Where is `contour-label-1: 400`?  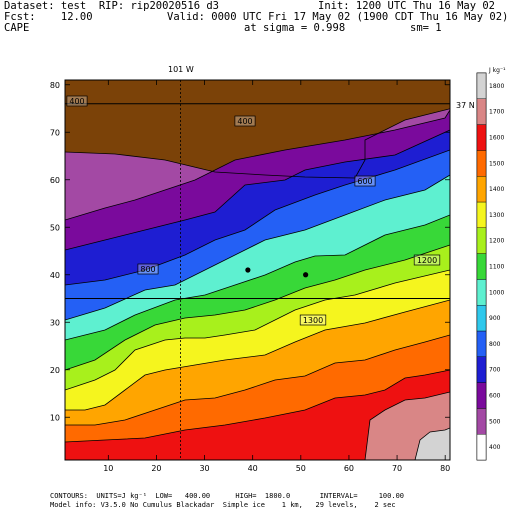
contour-label-1: 400 is located at coordinates (77, 101).